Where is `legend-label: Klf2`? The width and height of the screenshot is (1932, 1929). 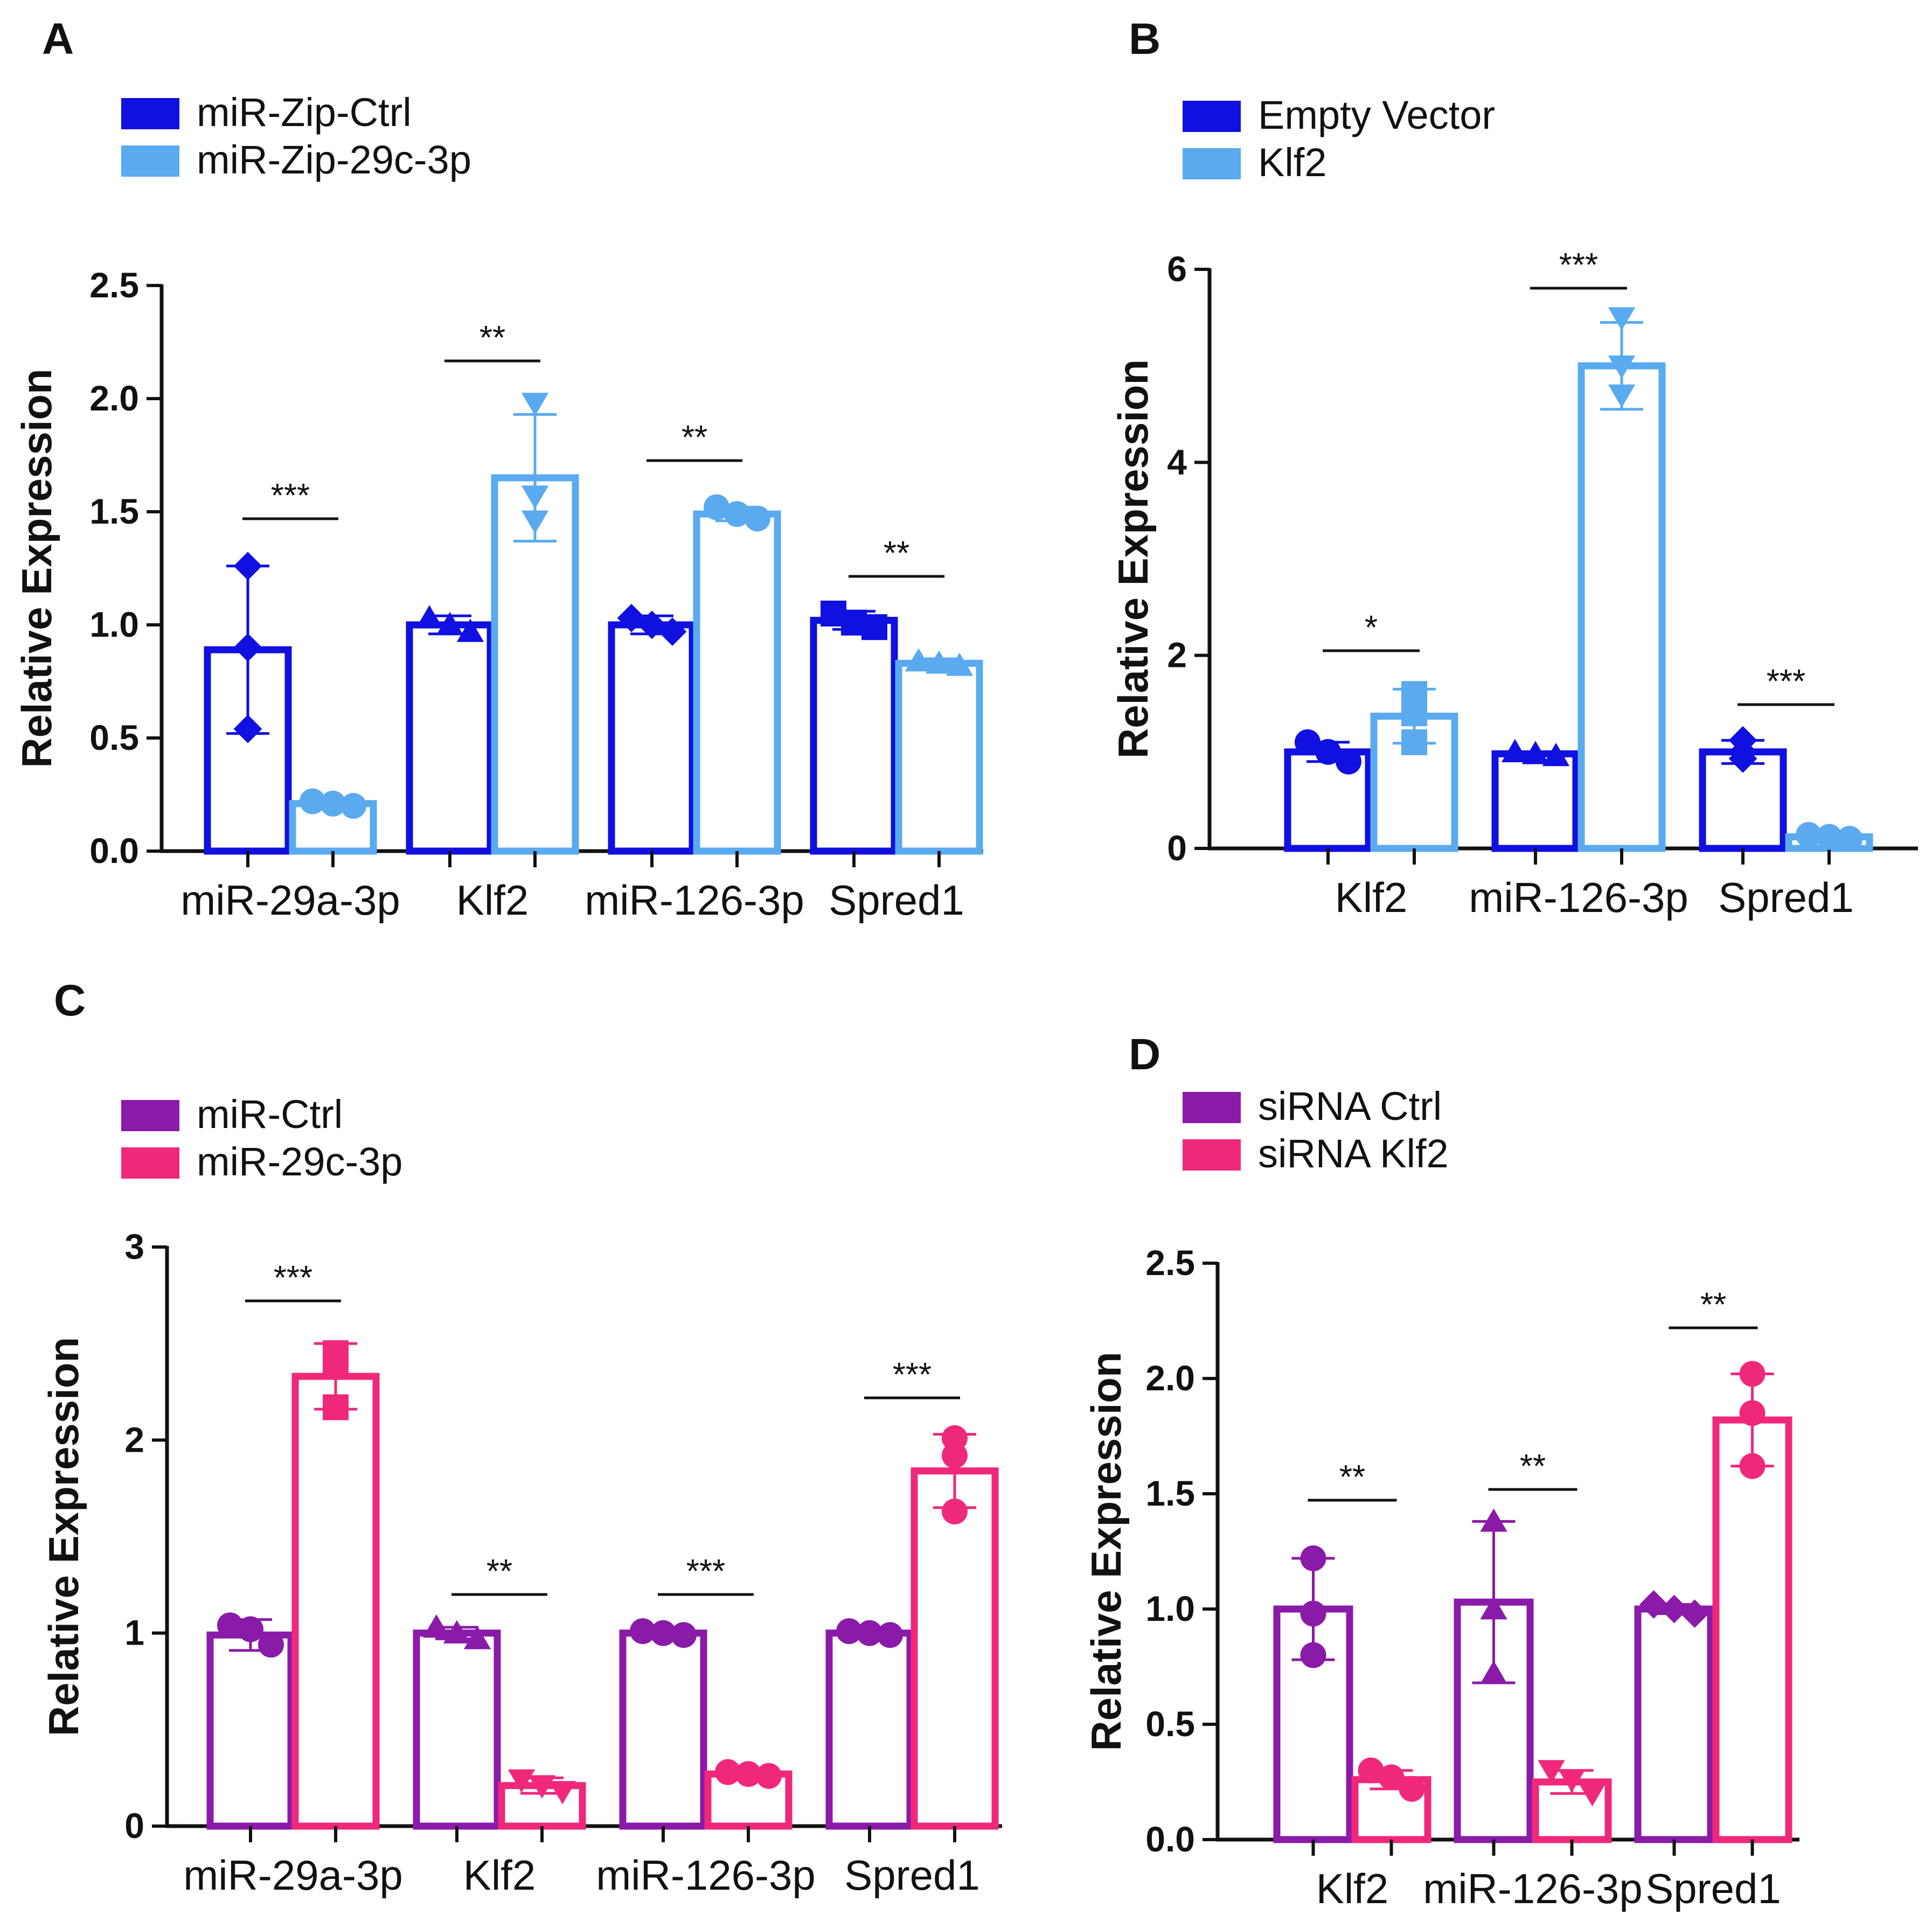 legend-label: Klf2 is located at coordinates (1292, 162).